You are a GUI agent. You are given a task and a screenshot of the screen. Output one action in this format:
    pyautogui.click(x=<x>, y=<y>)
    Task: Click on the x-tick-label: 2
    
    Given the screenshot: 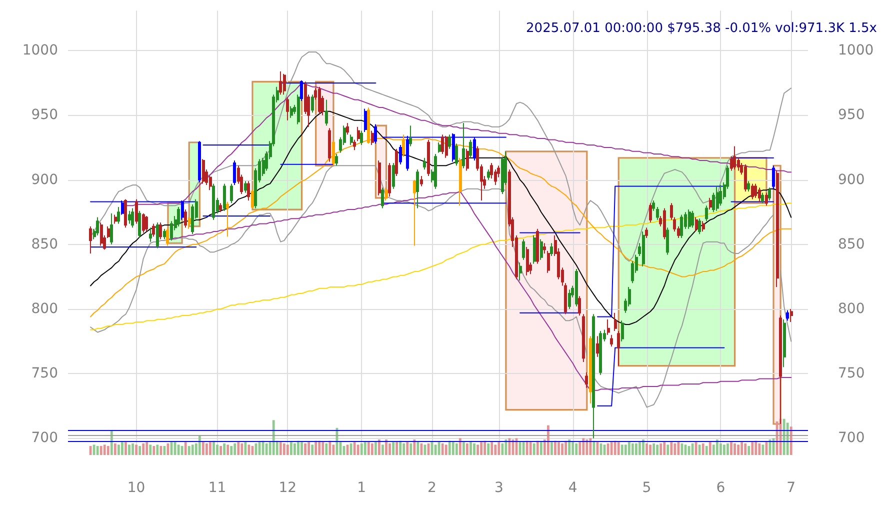 What is the action you would take?
    pyautogui.click(x=432, y=488)
    